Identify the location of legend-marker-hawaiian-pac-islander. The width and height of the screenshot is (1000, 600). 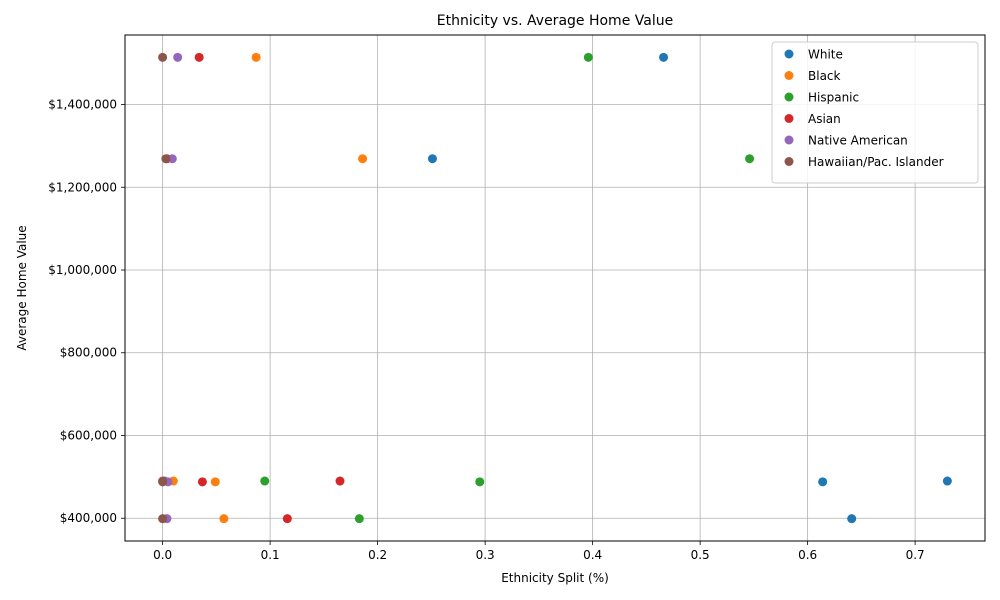
(789, 161).